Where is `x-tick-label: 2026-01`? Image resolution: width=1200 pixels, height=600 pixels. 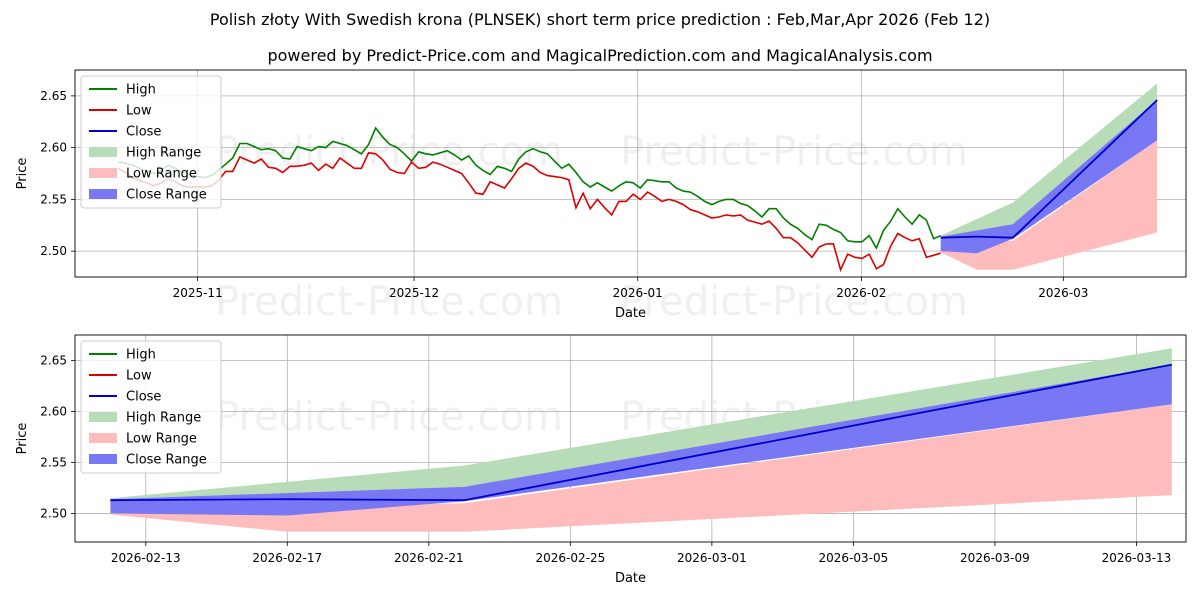 x-tick-label: 2026-01 is located at coordinates (638, 293).